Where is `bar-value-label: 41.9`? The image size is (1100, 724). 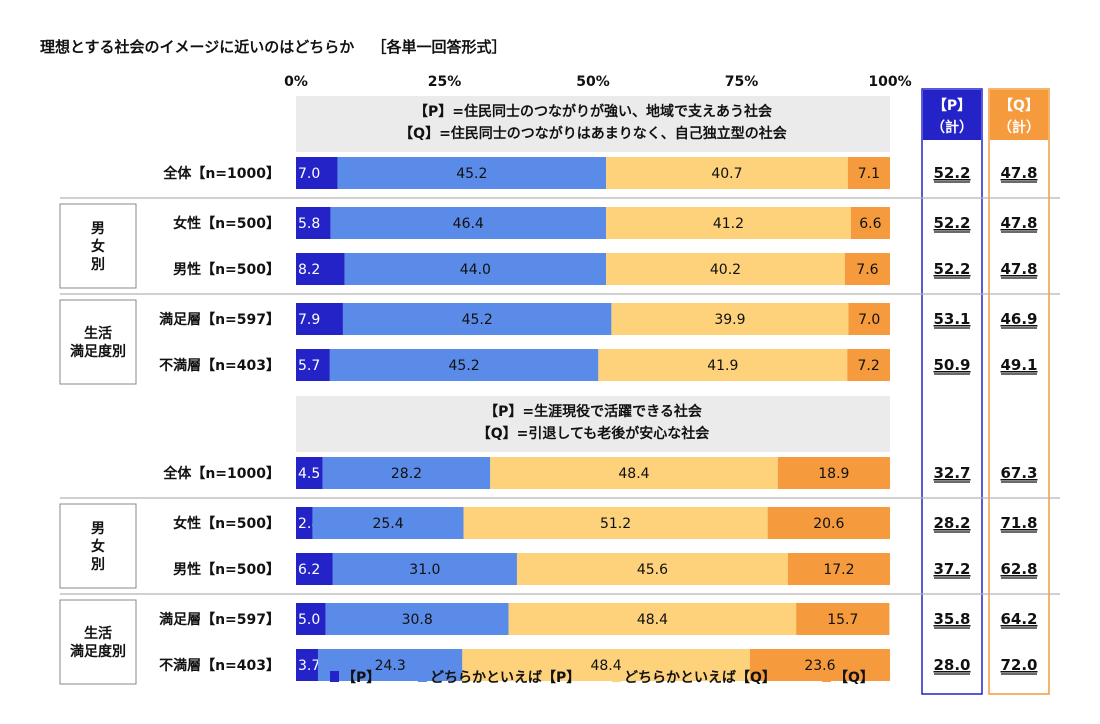 bar-value-label: 41.9 is located at coordinates (722, 366).